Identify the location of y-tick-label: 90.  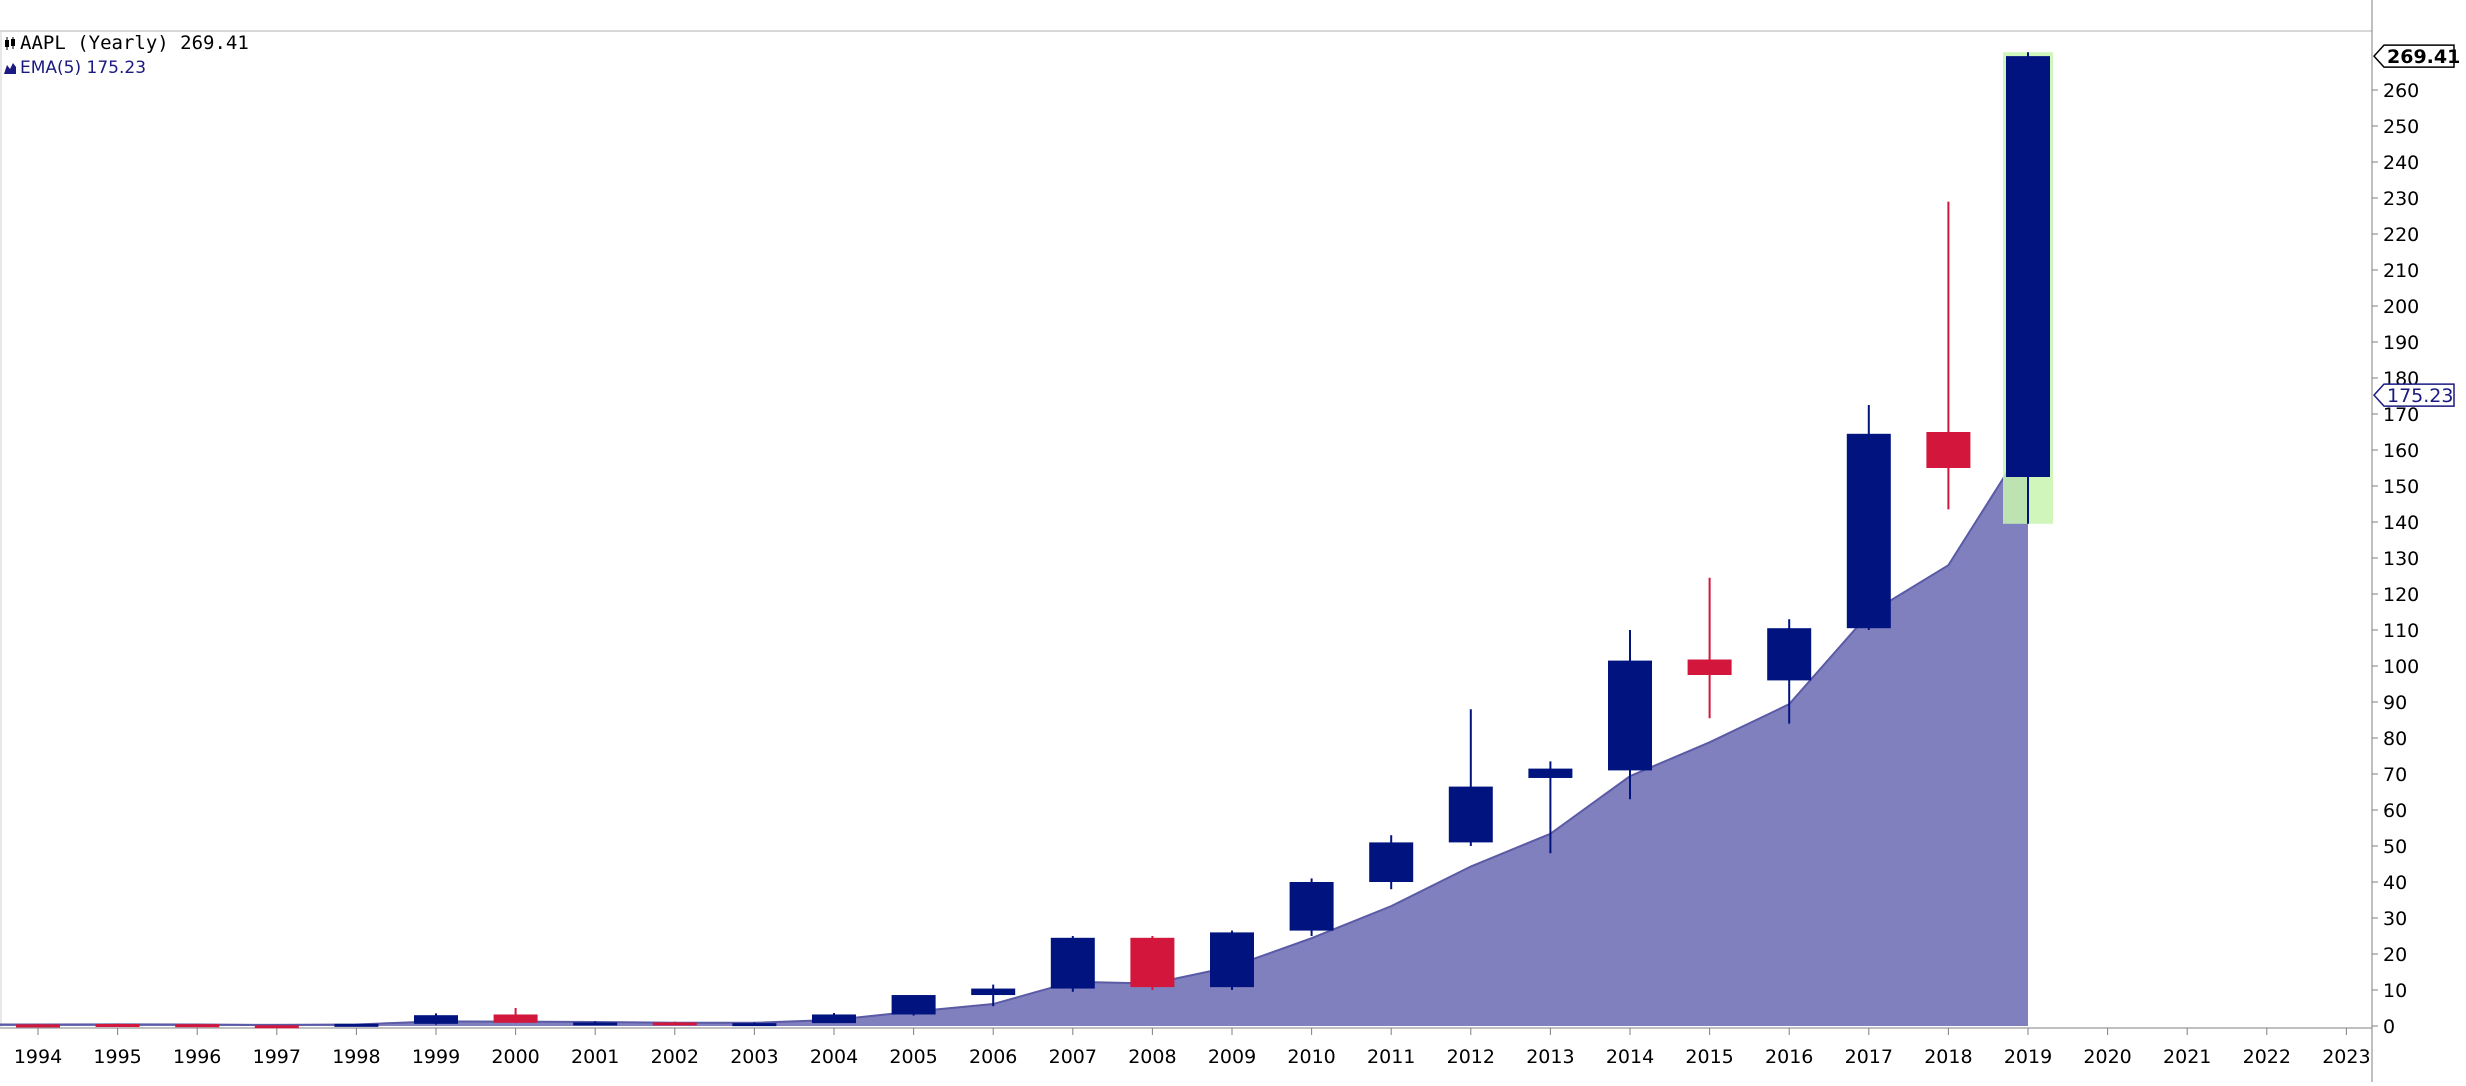
(2395, 703).